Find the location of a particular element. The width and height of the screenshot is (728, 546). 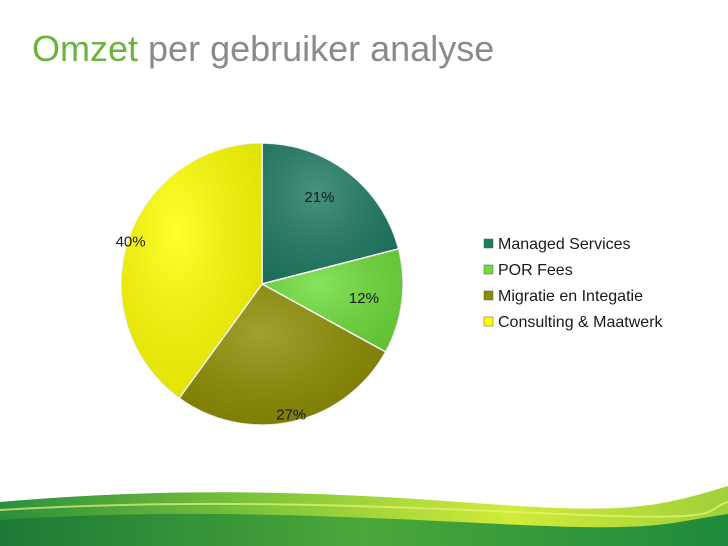

slice-label: 40% is located at coordinates (131, 241).